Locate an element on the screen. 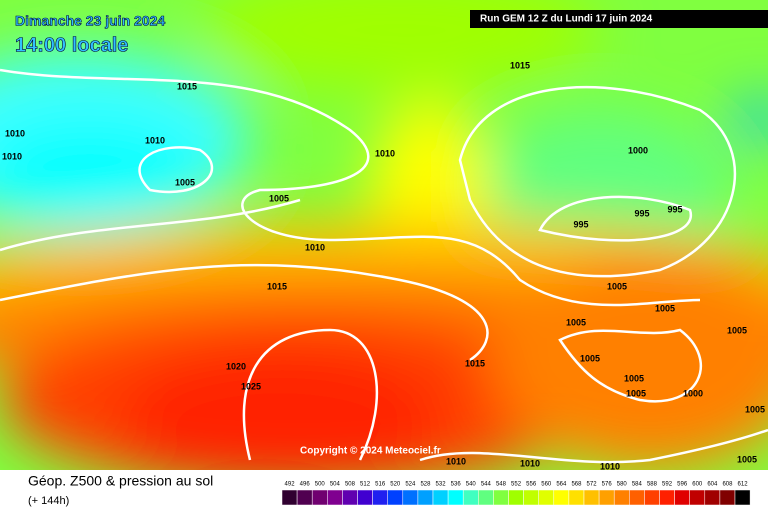 Image resolution: width=768 pixels, height=517 pixels. scale-label: 560 is located at coordinates (546, 485).